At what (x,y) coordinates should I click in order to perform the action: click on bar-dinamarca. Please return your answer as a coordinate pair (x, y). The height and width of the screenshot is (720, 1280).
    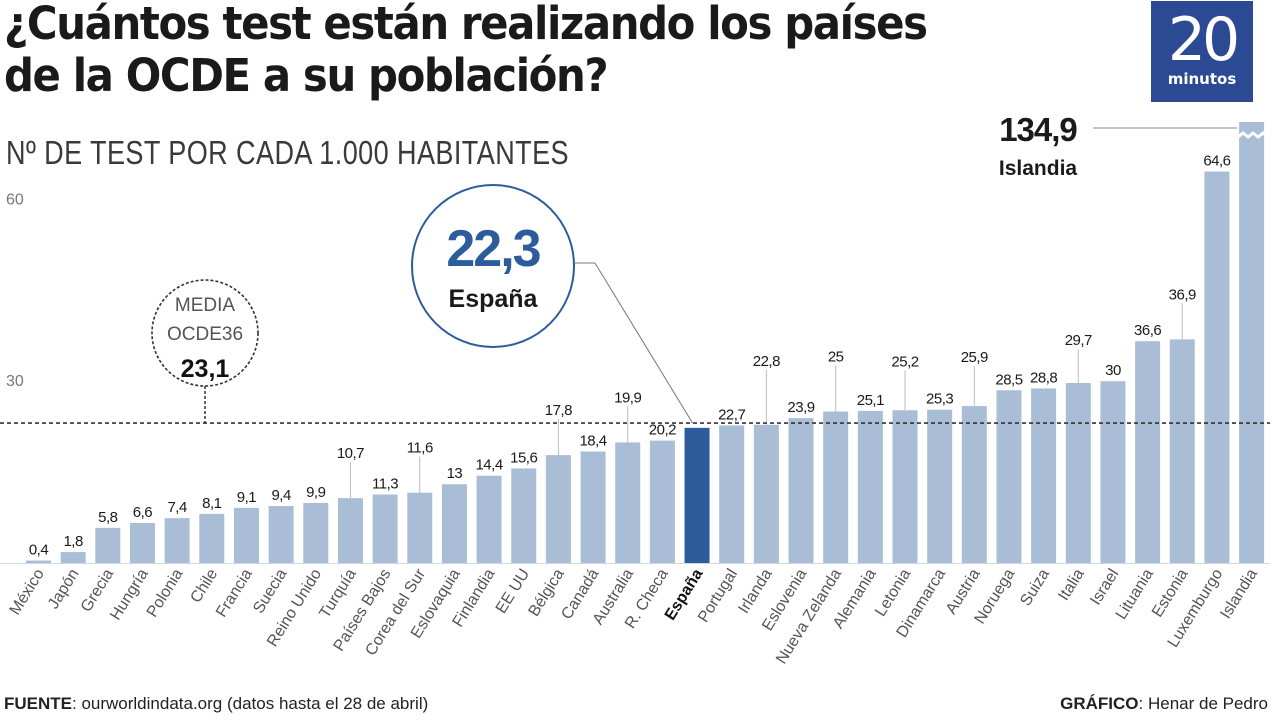
    Looking at the image, I should click on (940, 486).